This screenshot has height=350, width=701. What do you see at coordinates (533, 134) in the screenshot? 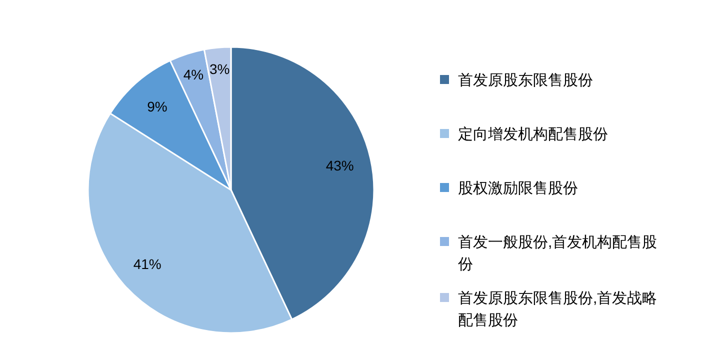
I see `legend-label: 定向增发机构配售股份` at bounding box center [533, 134].